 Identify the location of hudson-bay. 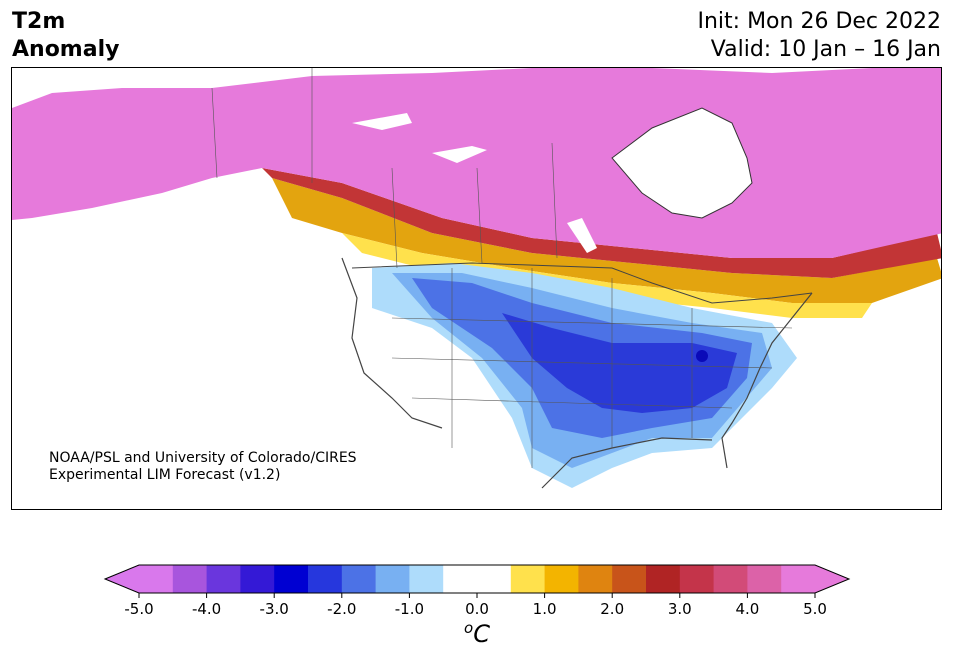
(682, 163).